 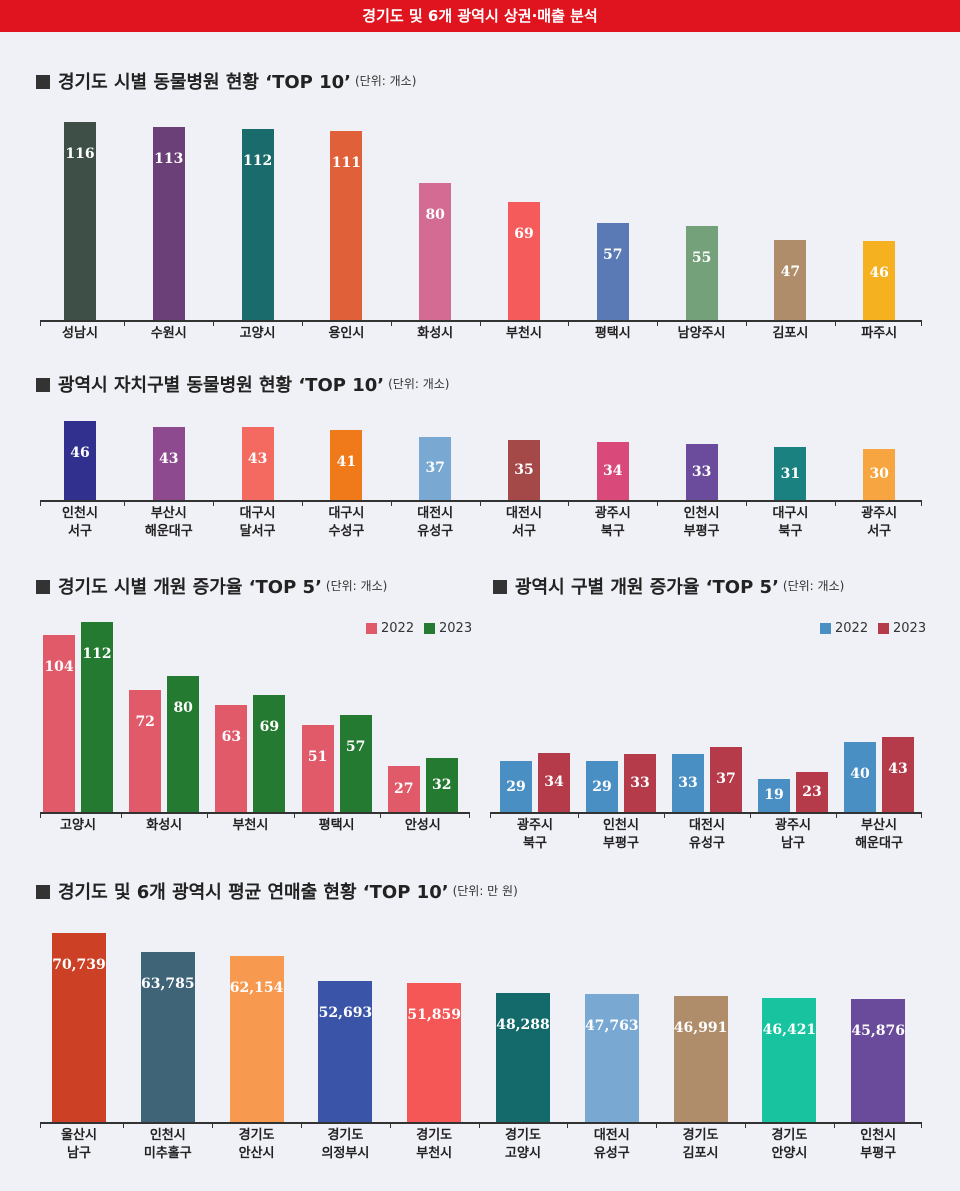 What do you see at coordinates (169, 159) in the screenshot?
I see `value-label: 113` at bounding box center [169, 159].